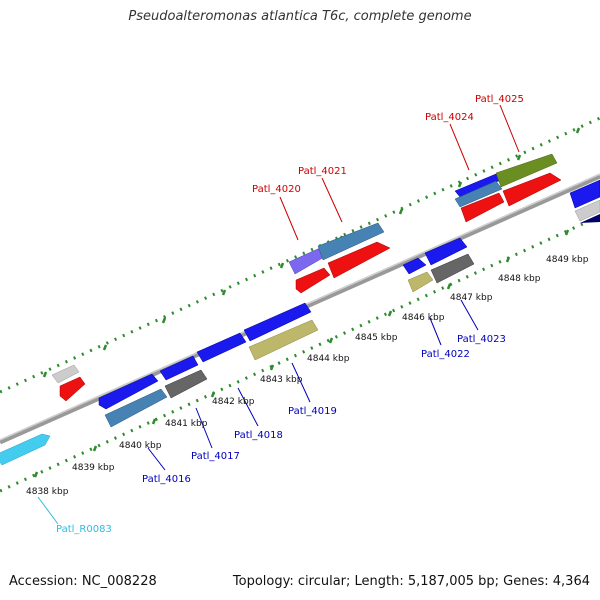 This screenshot has width=600, height=600. What do you see at coordinates (276, 189) in the screenshot?
I see `gene-label-patl-4020: Patl_4020` at bounding box center [276, 189].